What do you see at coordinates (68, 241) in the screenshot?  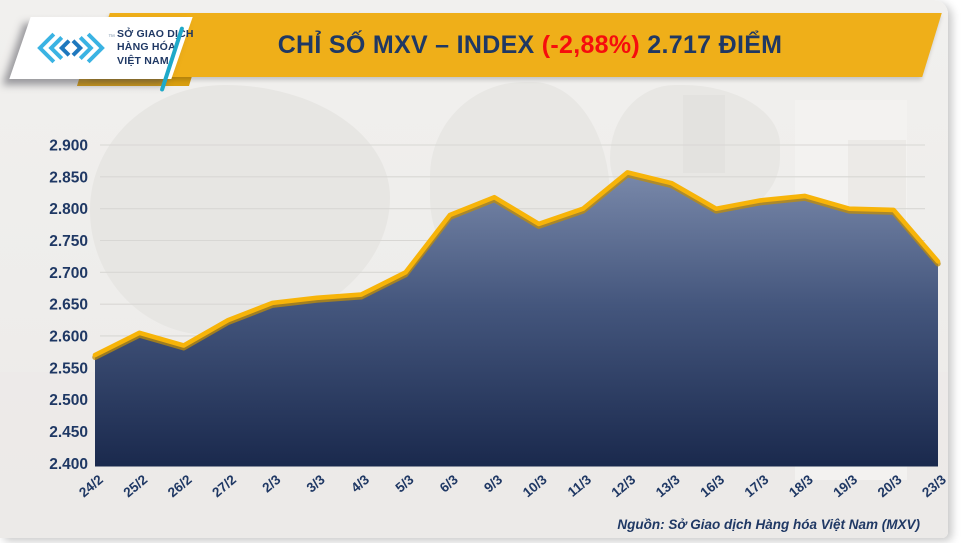 I see `y-axis-tick-label: 2.750` at bounding box center [68, 241].